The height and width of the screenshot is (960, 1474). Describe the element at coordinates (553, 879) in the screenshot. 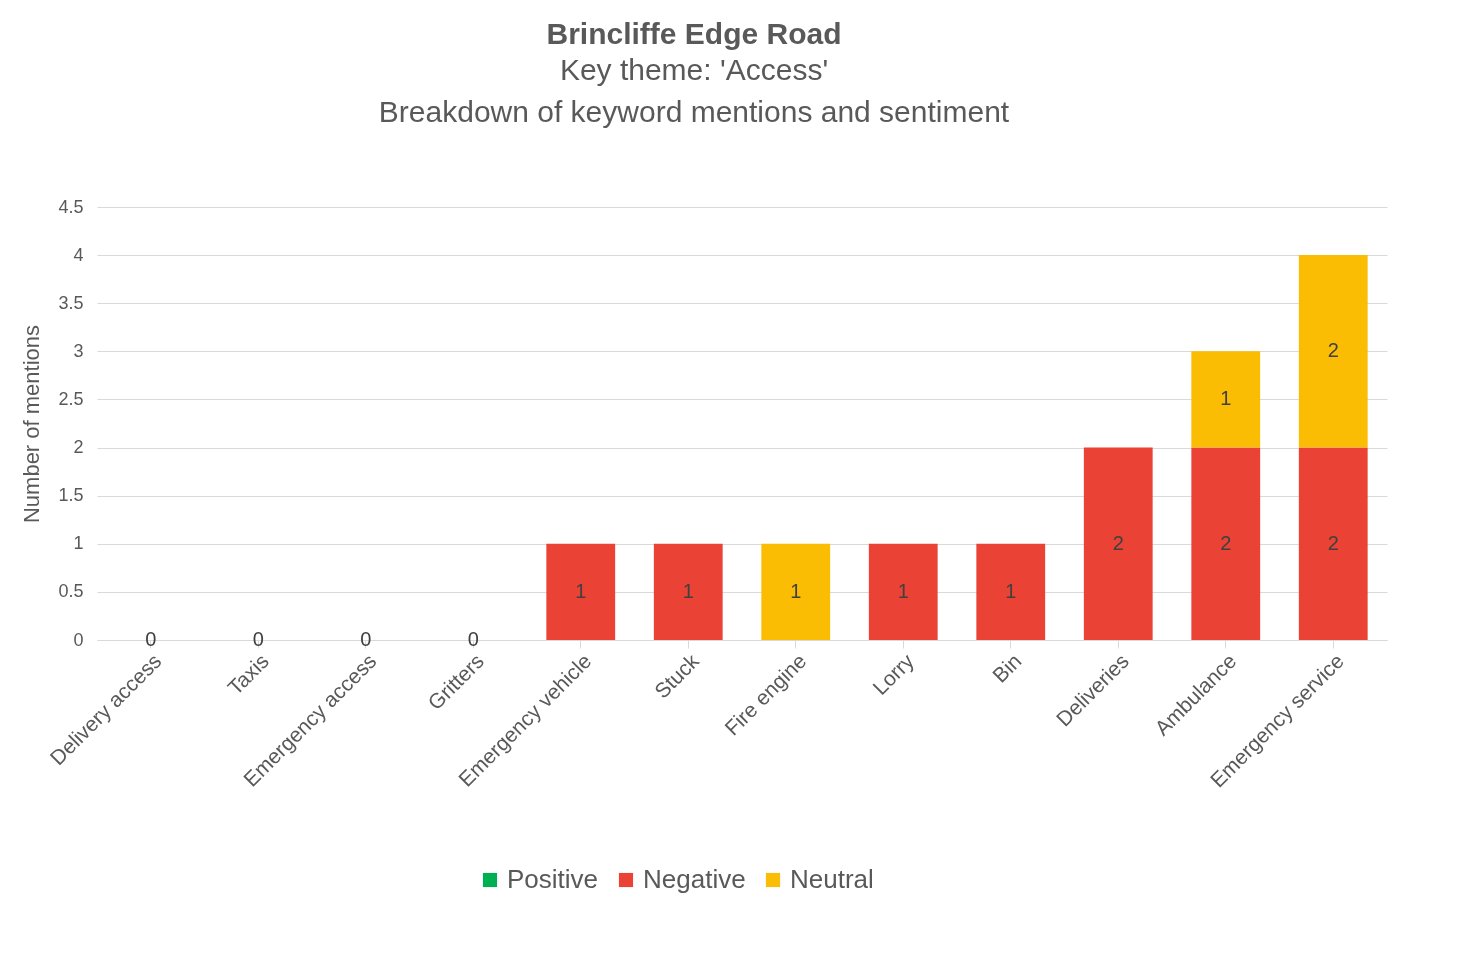

I see `legend-label: Positive` at that location.